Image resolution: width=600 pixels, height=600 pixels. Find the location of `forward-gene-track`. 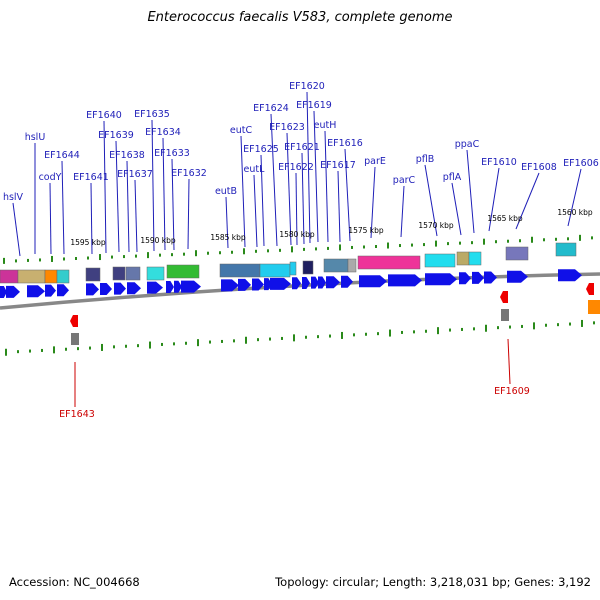

forward-gene-track is located at coordinates (291, 283).